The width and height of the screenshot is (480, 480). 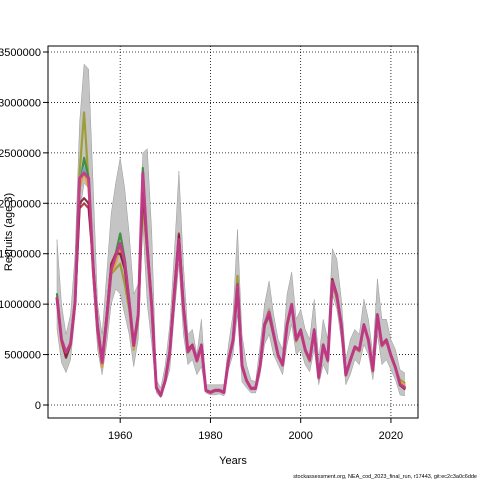 I want to click on y-tick-label: 3000000, so click(x=20, y=103).